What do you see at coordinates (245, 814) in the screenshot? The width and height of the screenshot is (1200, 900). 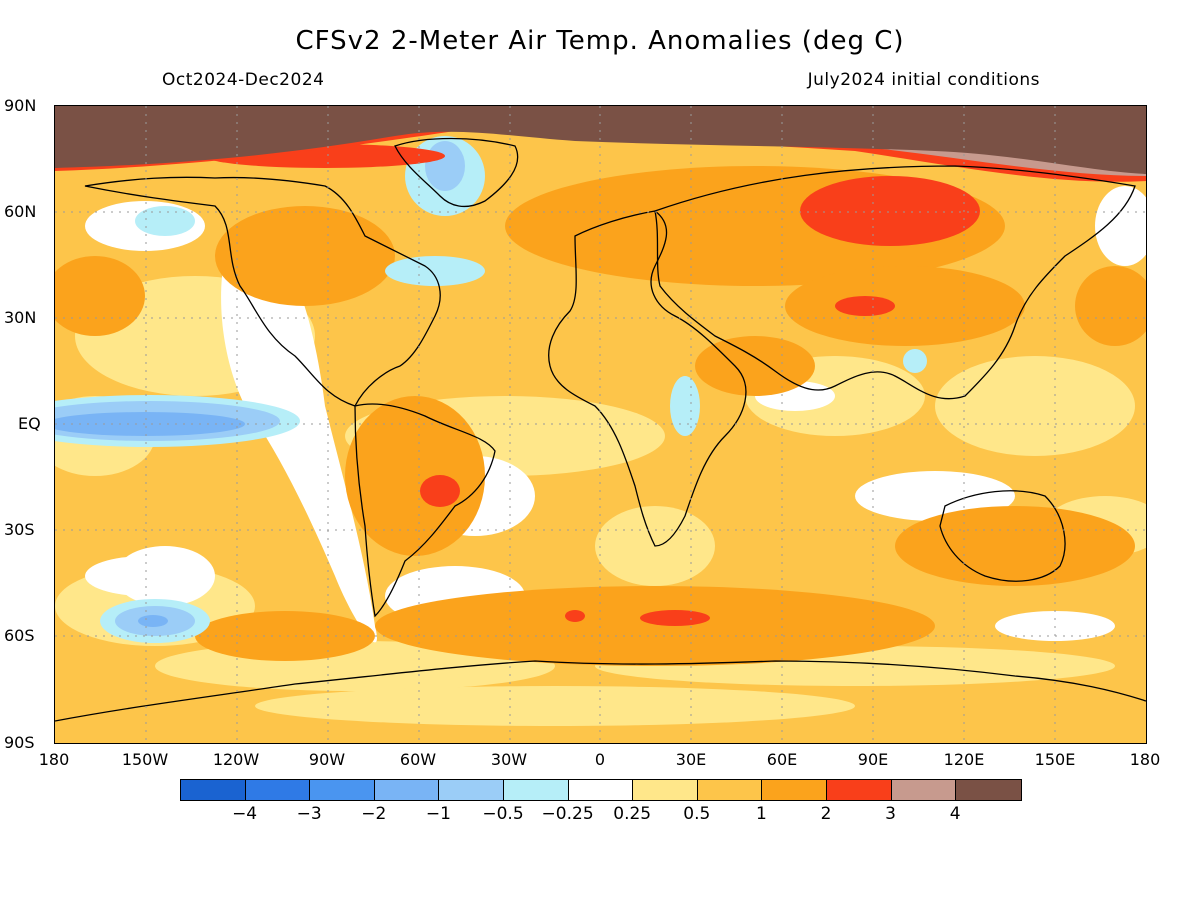 I see `colorbar-tick-label: −4` at bounding box center [245, 814].